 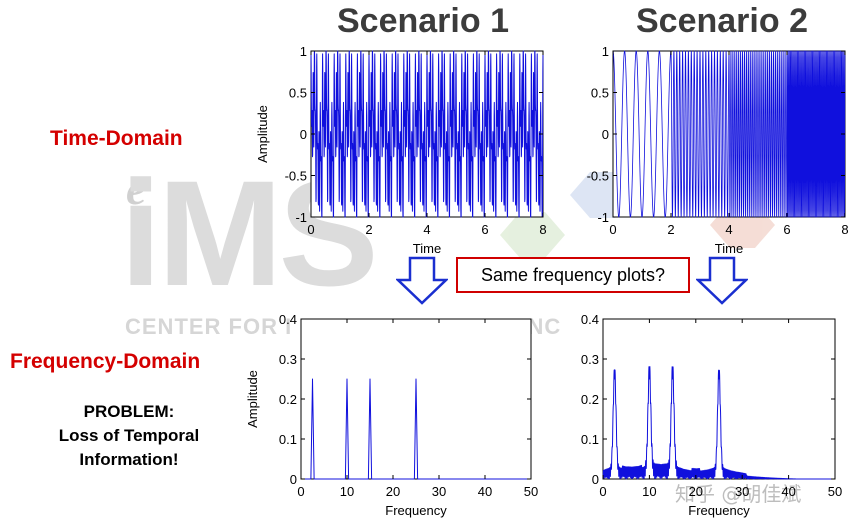 I want to click on problem-line-3: Information!, so click(x=129, y=459).